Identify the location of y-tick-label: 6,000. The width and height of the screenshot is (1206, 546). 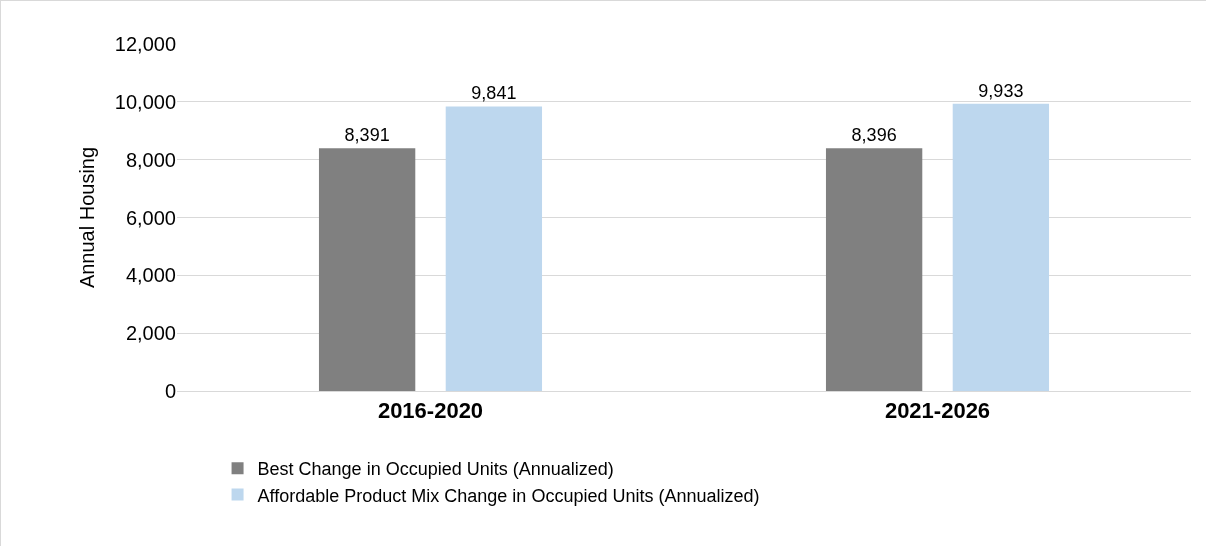
(150, 217).